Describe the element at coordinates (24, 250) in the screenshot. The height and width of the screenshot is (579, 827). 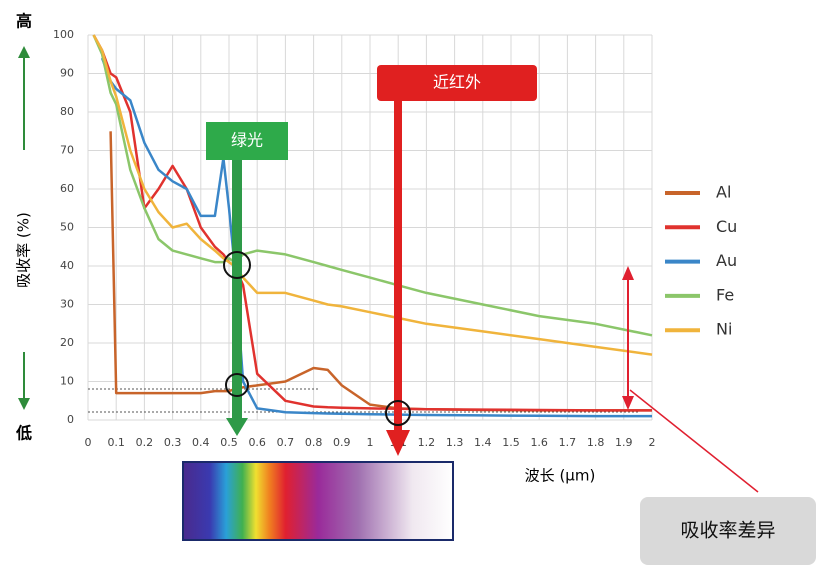
I see `y-axis-label: 吸收率 (%)` at that location.